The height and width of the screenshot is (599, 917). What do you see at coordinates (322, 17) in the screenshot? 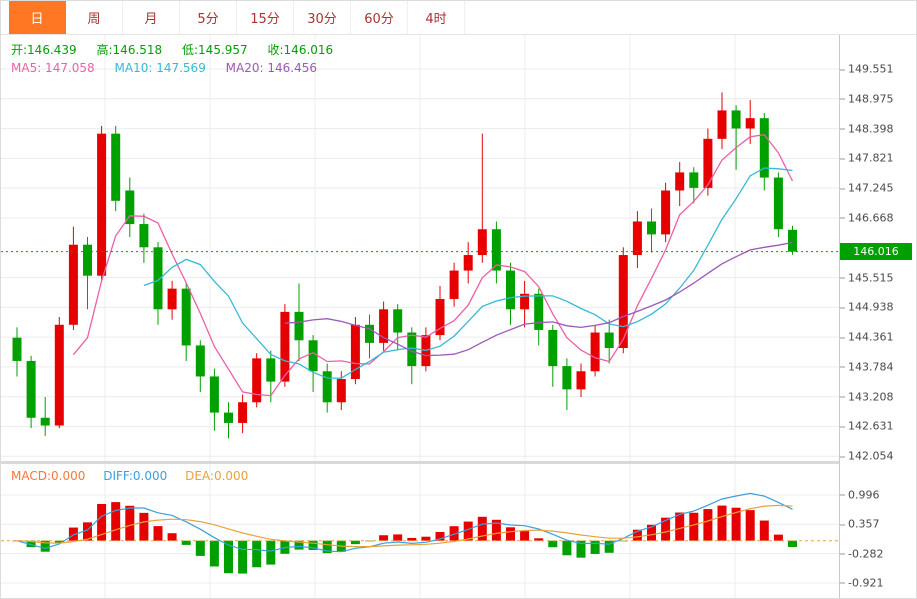
I see `tab-30min: 30分` at bounding box center [322, 17].